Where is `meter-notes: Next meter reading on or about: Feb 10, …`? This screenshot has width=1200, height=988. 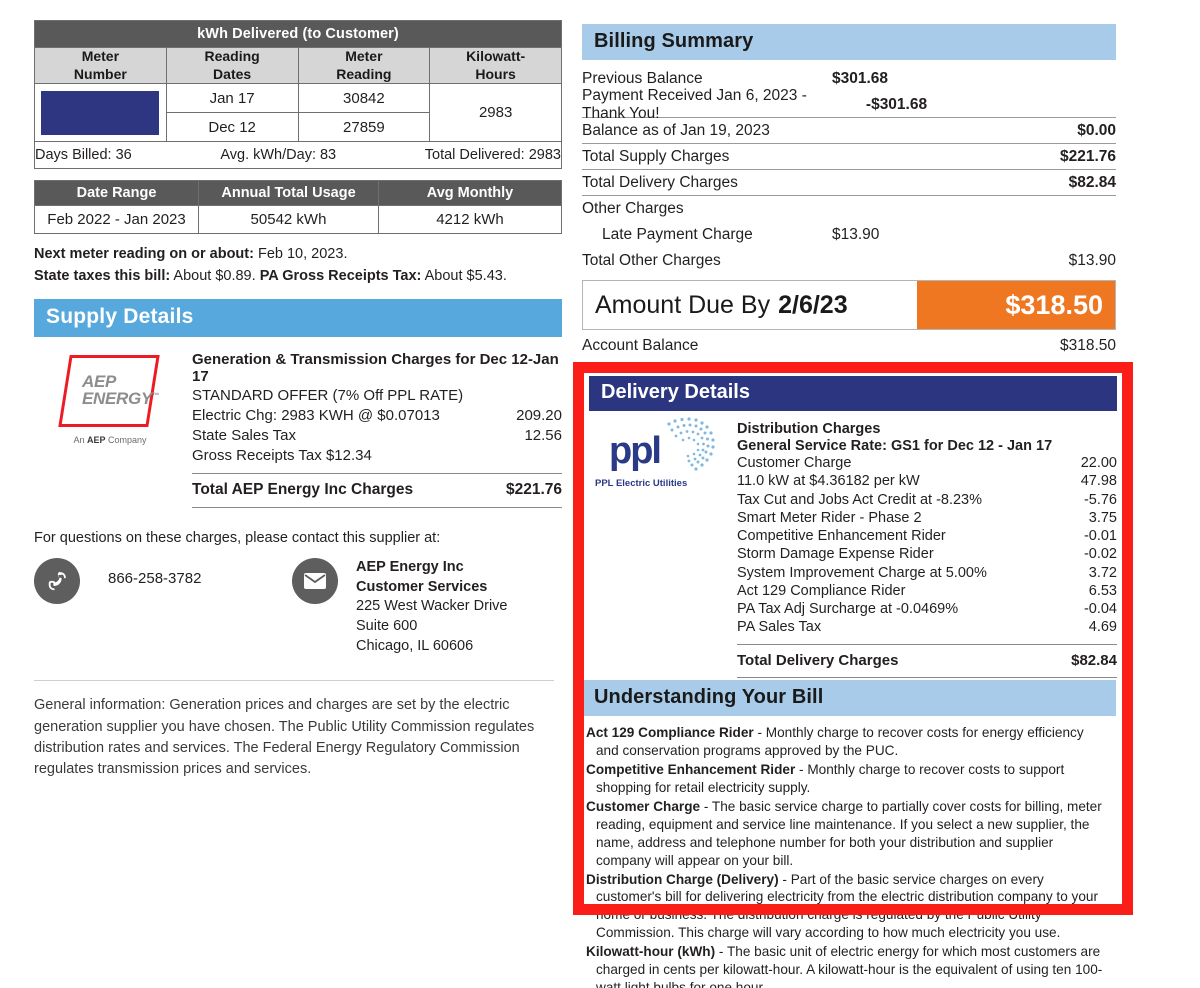 meter-notes: Next meter reading on or about: Feb 10, … is located at coordinates (298, 266).